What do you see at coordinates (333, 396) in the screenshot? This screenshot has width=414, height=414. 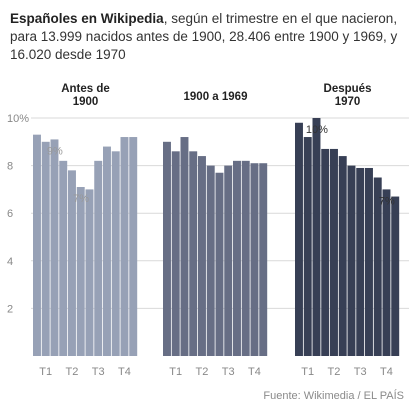 I see `source-note: Fuente: Wikimedia / EL PAÍS` at bounding box center [333, 396].